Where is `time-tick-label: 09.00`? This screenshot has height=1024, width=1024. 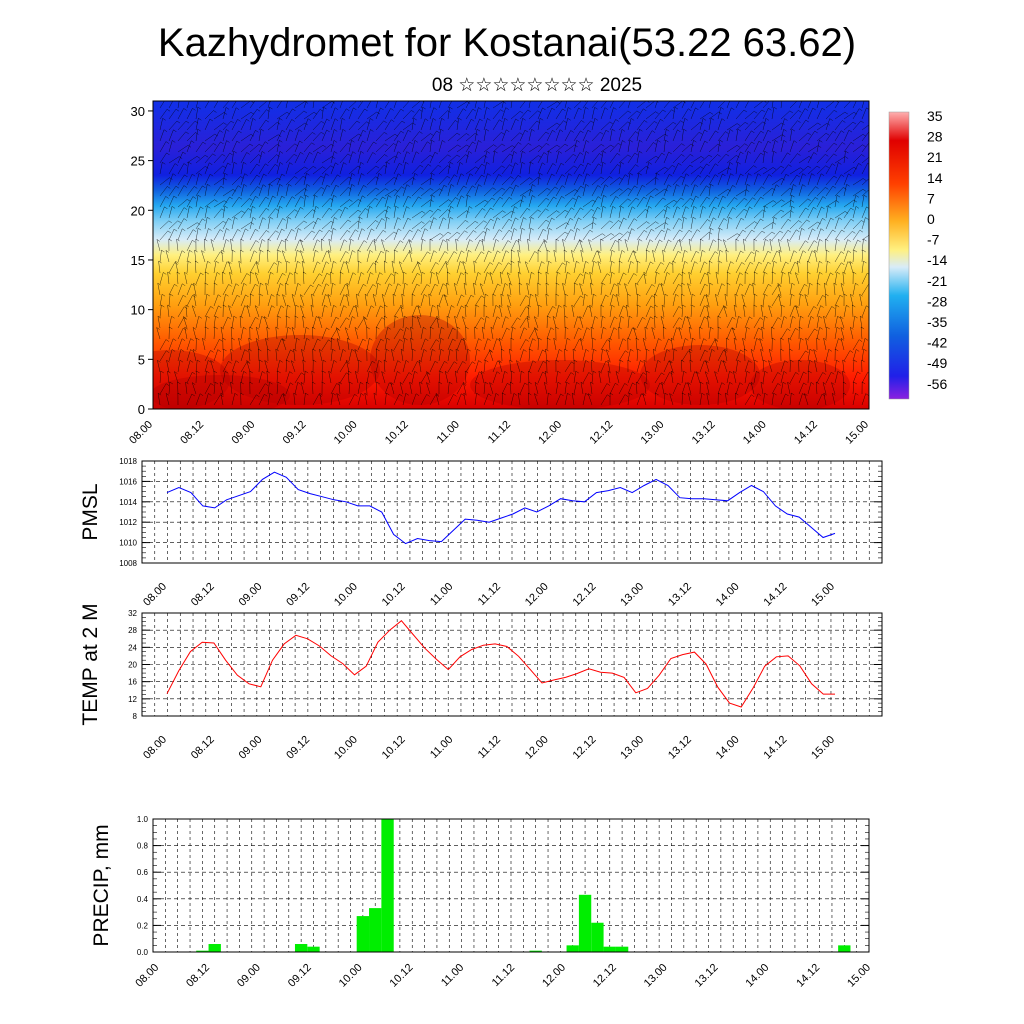
time-tick-label: 09.00 is located at coordinates (249, 976).